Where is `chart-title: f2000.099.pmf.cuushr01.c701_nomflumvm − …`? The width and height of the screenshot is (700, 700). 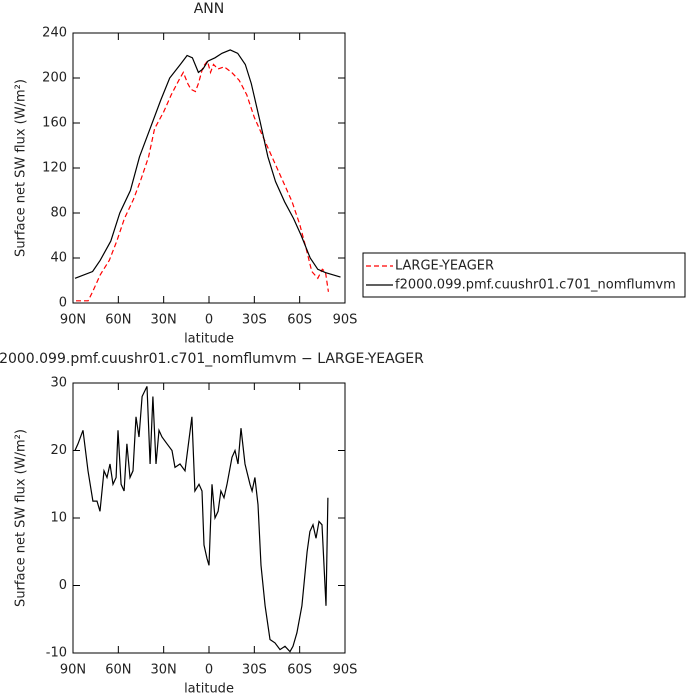 chart-title: f2000.099.pmf.cuushr01.c701_nomflumvm − … is located at coordinates (212, 359).